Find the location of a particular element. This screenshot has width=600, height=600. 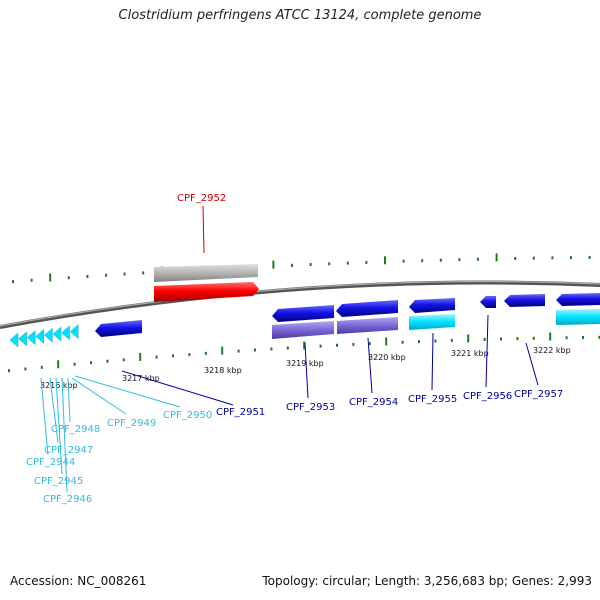

kbp-label: 3217 kbp is located at coordinates (141, 378).